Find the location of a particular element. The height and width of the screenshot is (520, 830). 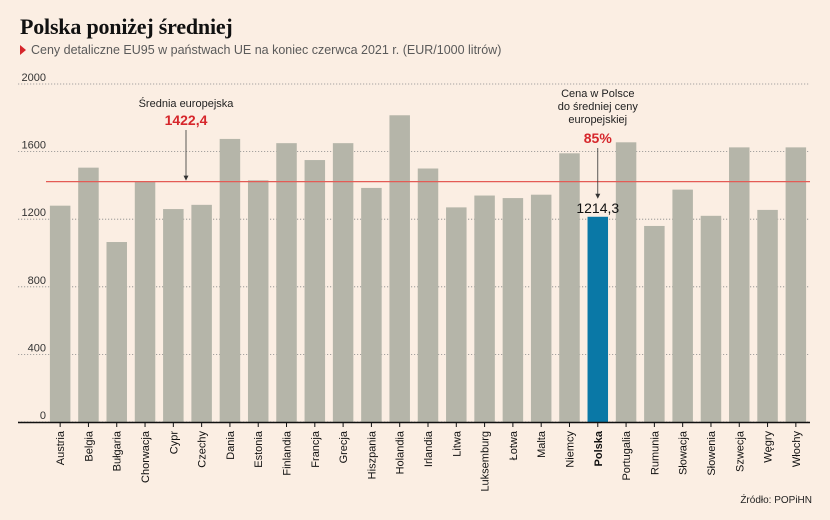

x-tick-label-czechy: Czechy is located at coordinates (203, 449).